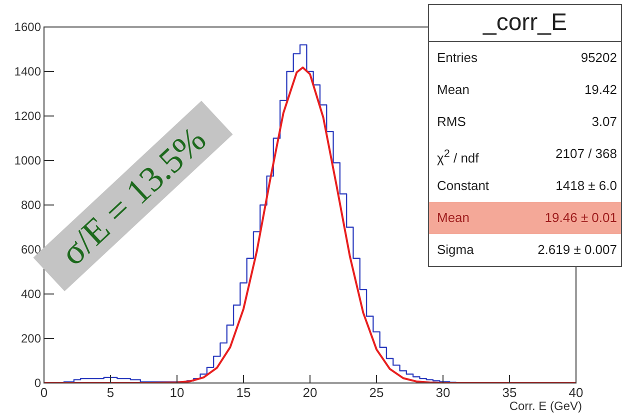 The image size is (626, 417). Describe the element at coordinates (586, 154) in the screenshot. I see `annotation: 2107 / 368` at that location.